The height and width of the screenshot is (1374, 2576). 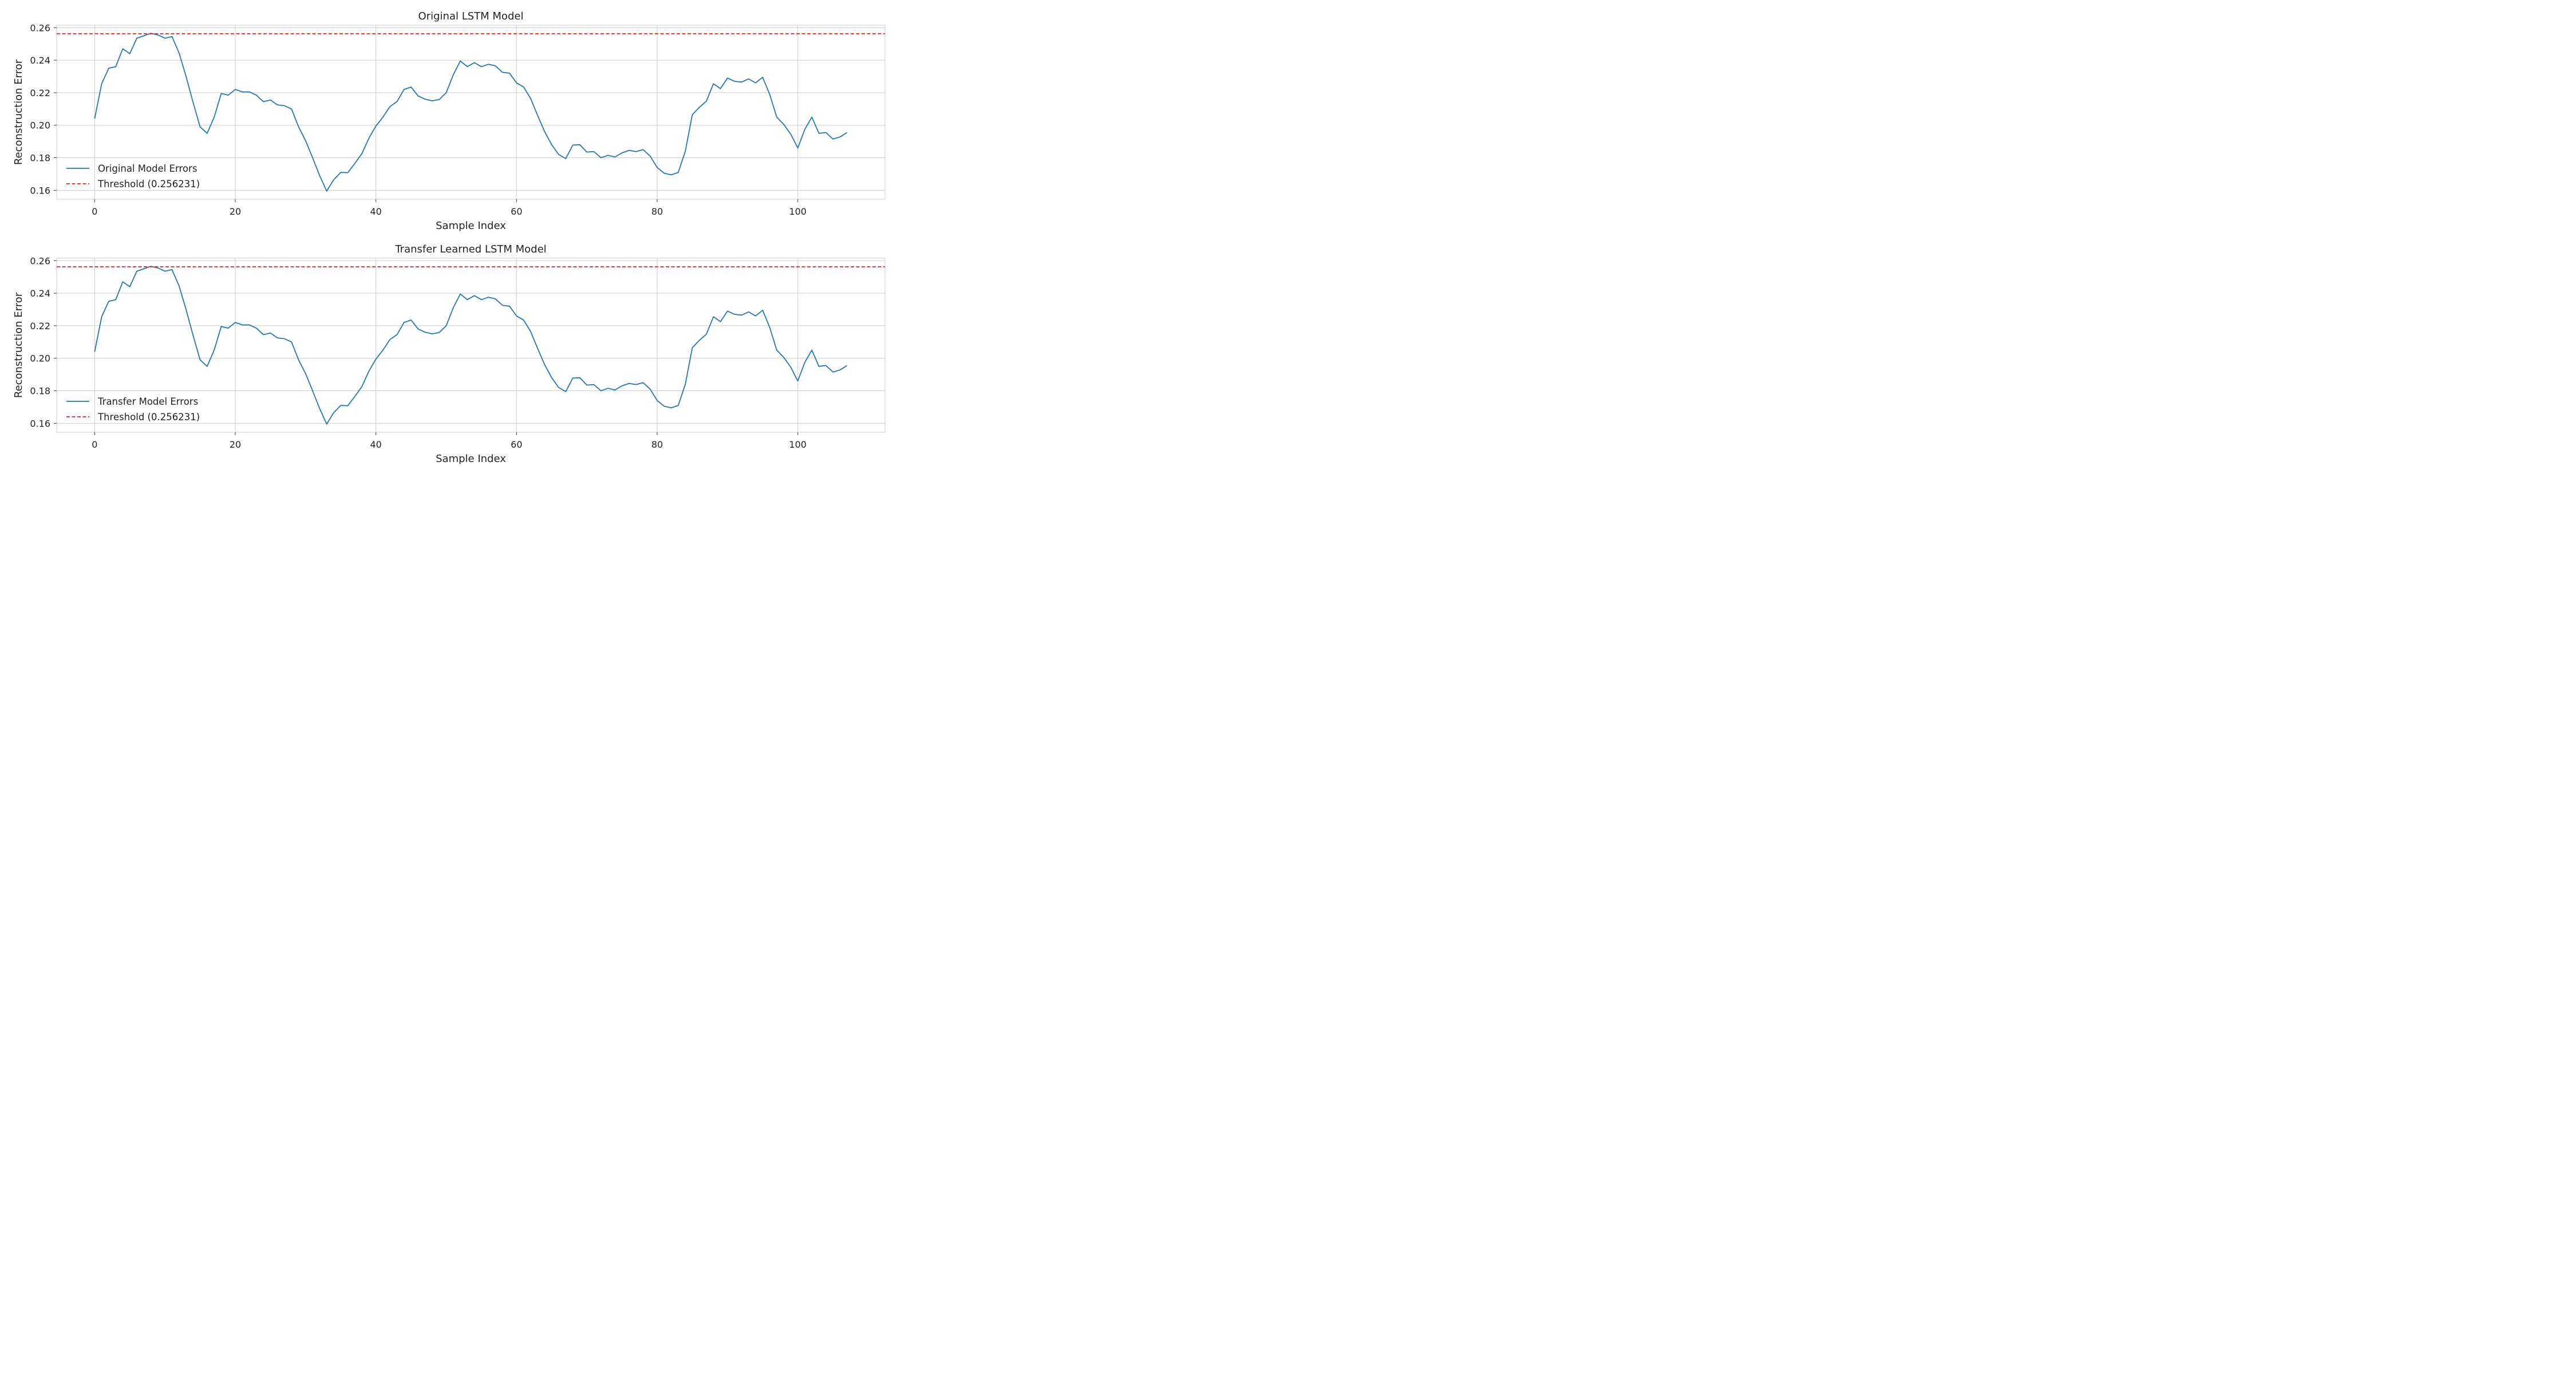 I want to click on chart-title: Transfer Learned LSTM Model, so click(x=470, y=249).